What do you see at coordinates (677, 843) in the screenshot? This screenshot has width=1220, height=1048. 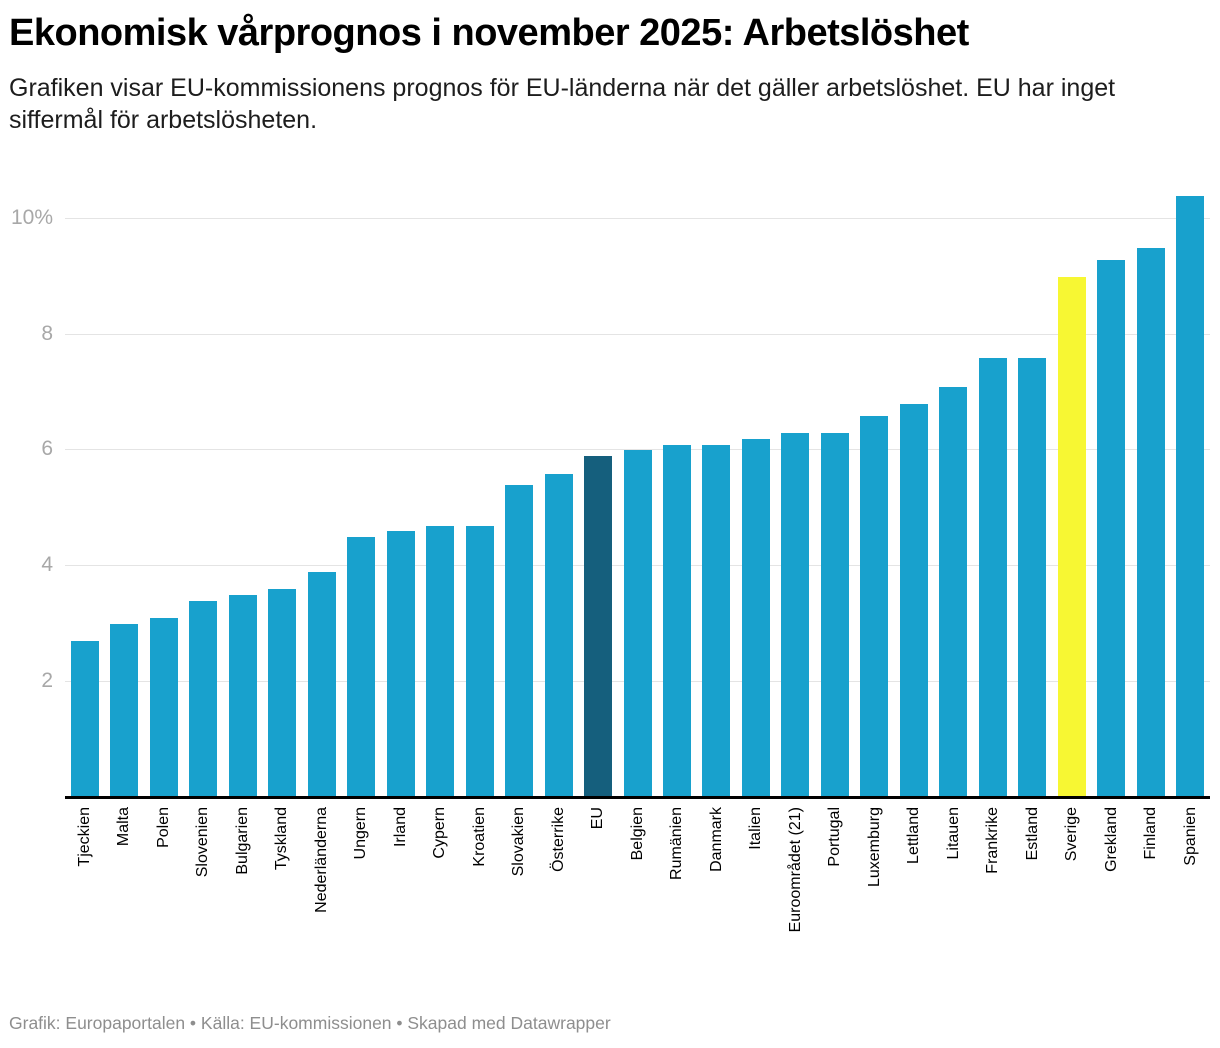 I see `x-axis-label: Rumänien` at bounding box center [677, 843].